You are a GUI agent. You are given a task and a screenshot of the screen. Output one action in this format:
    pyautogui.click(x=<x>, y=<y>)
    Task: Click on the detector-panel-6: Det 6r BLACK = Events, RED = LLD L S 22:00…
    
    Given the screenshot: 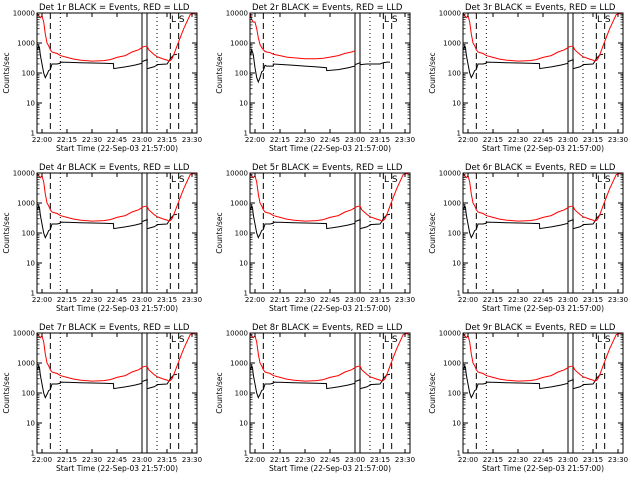 What is the action you would take?
    pyautogui.click(x=528, y=238)
    